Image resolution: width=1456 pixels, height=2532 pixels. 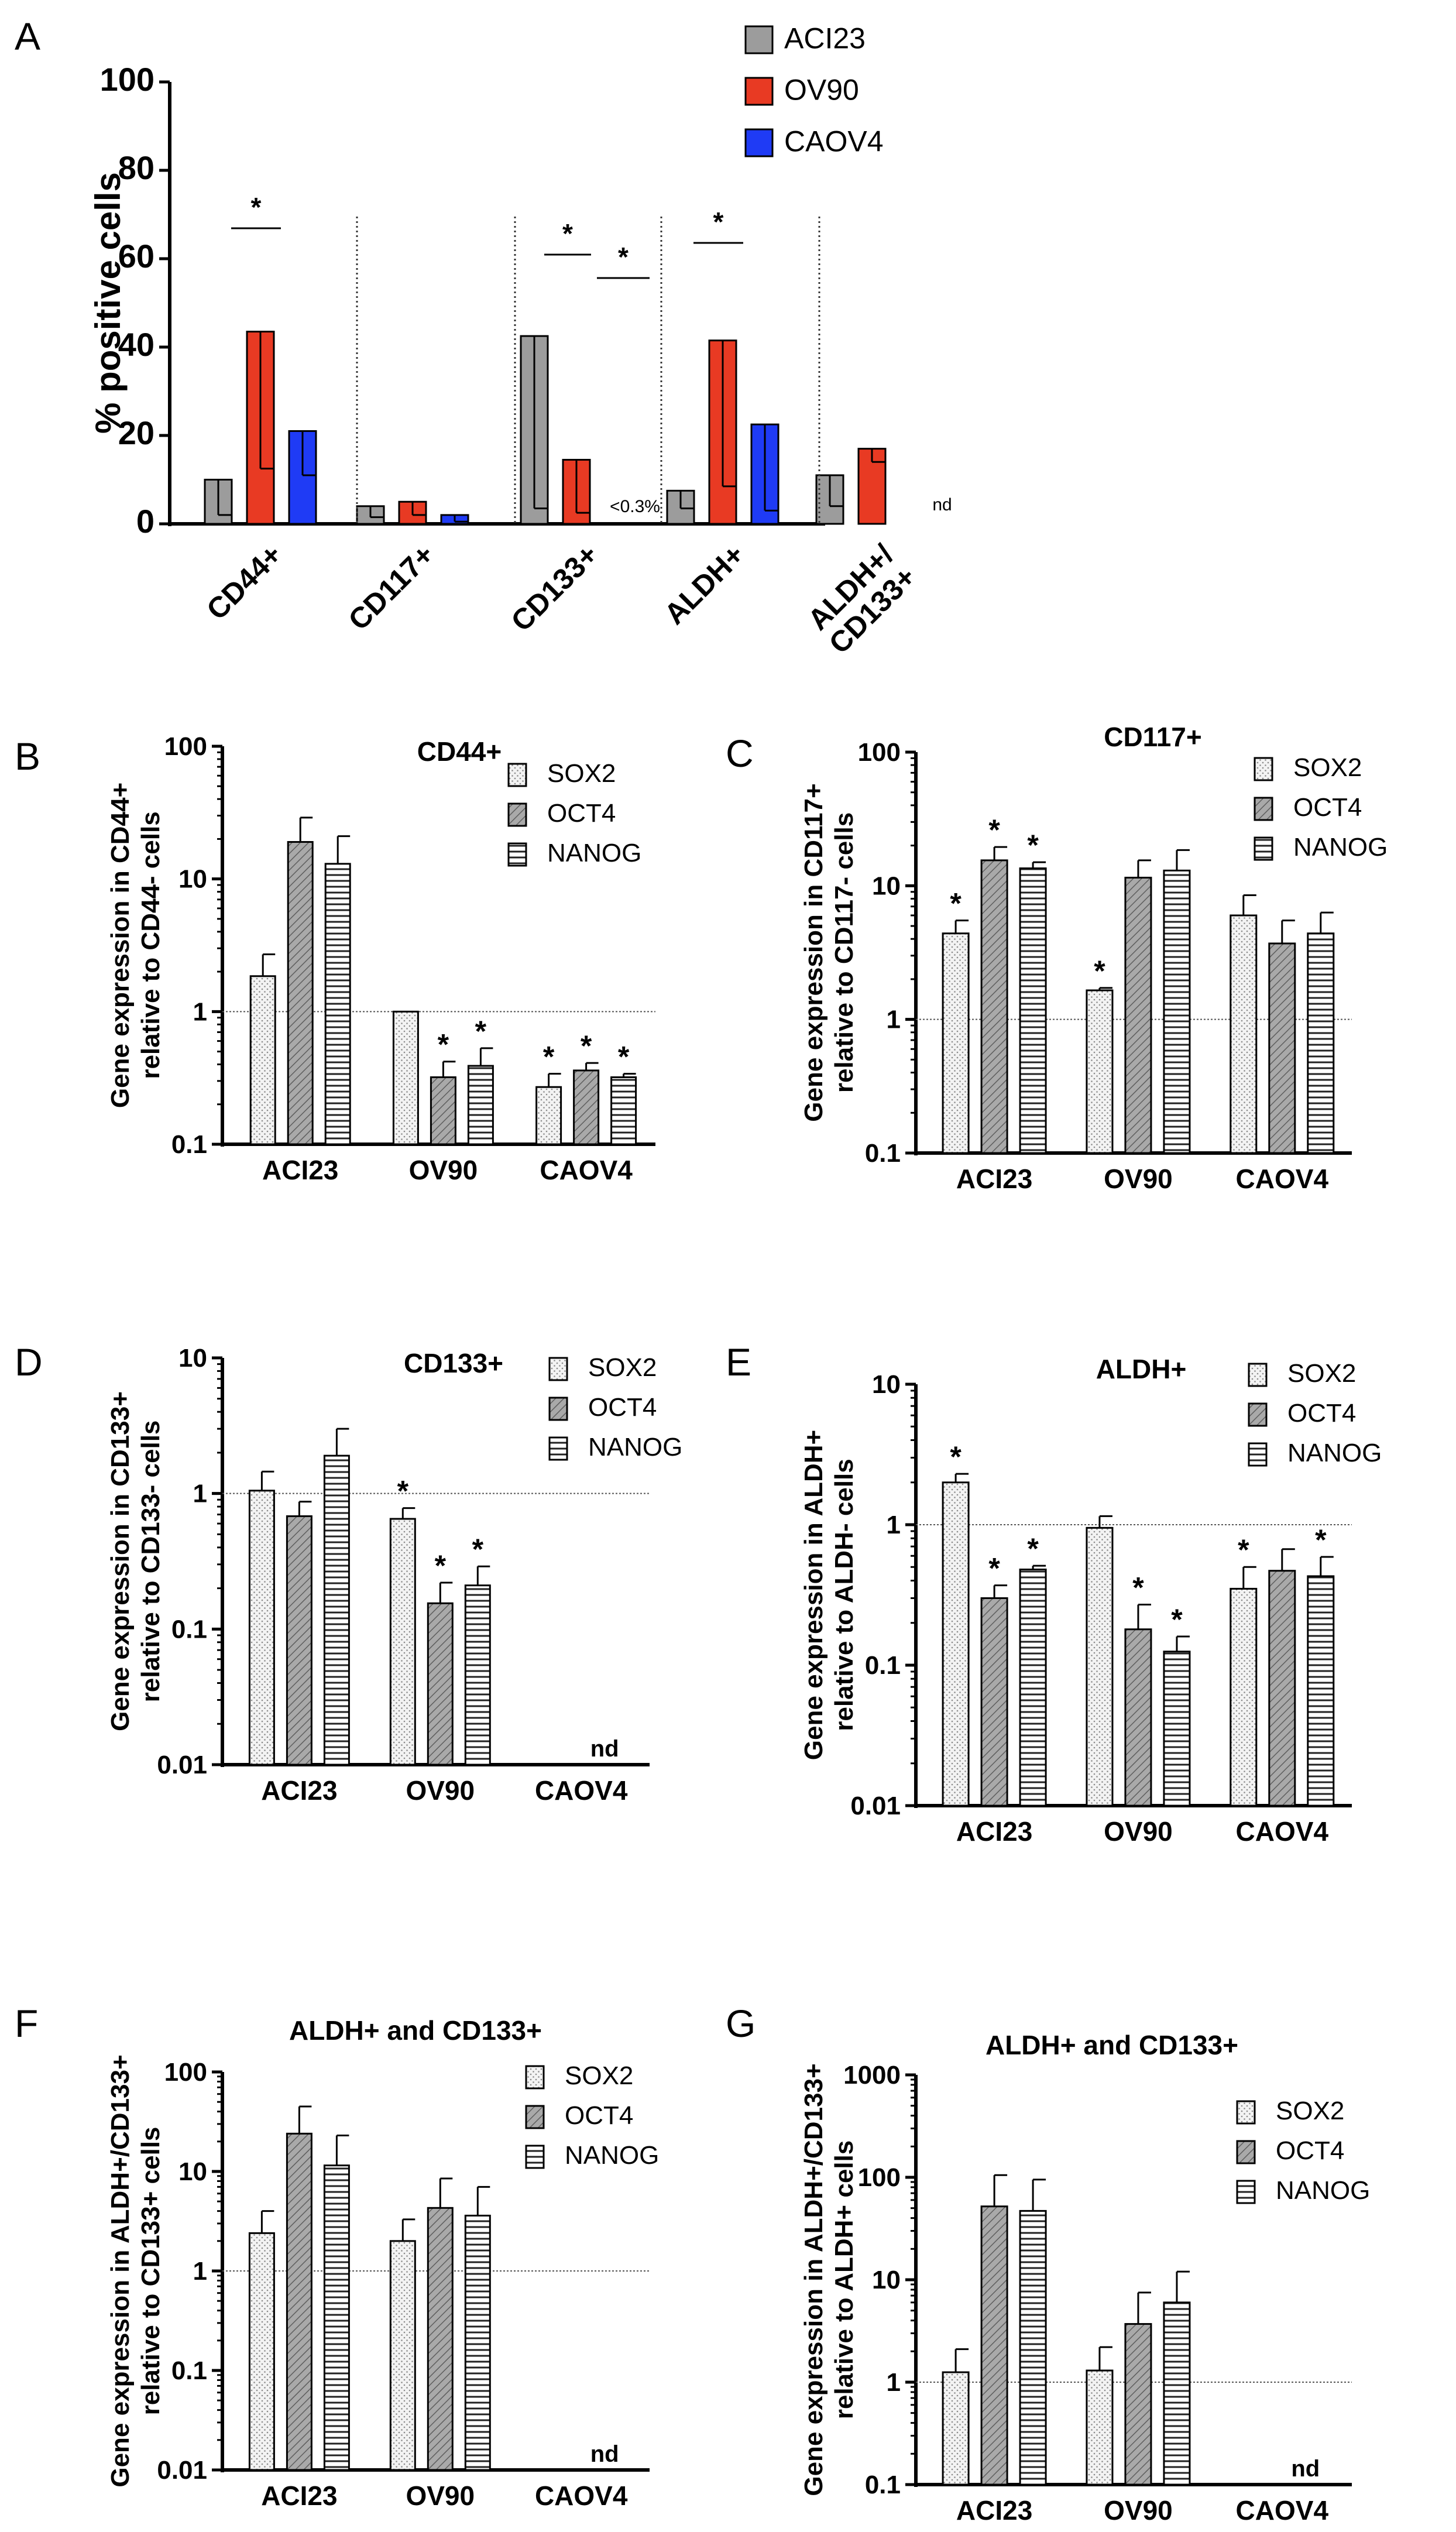 I want to click on panel-label-E: E, so click(x=738, y=1362).